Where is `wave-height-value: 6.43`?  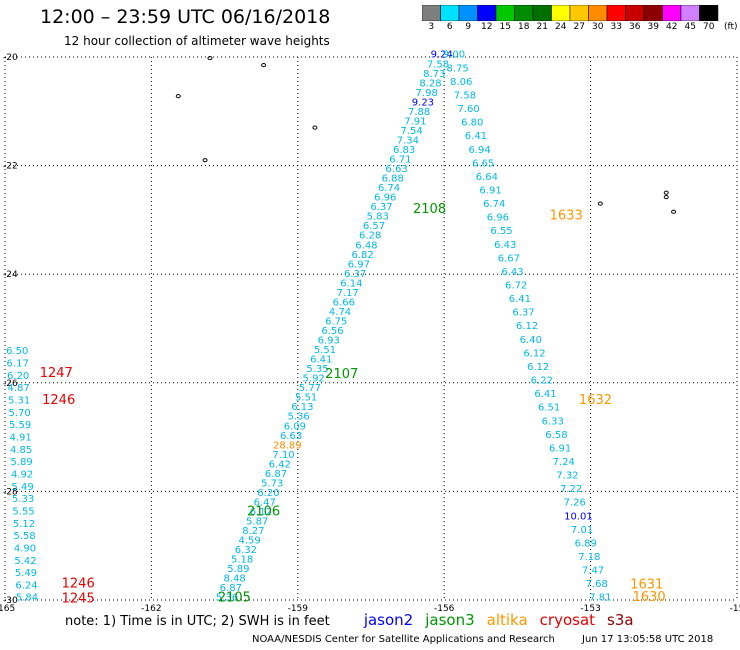 wave-height-value: 6.43 is located at coordinates (512, 272).